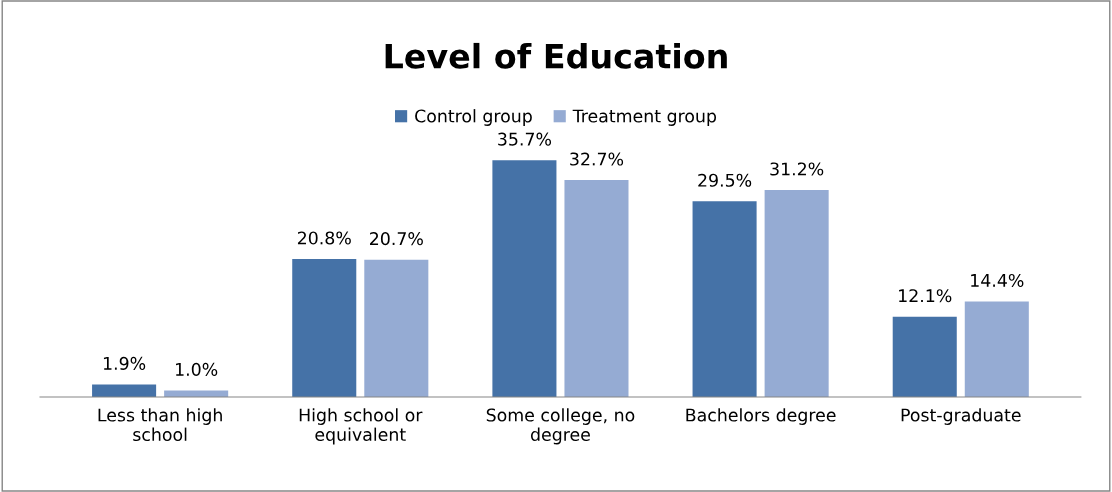 The image size is (1112, 492). Describe the element at coordinates (396, 239) in the screenshot. I see `data-label: 20.7%` at that location.